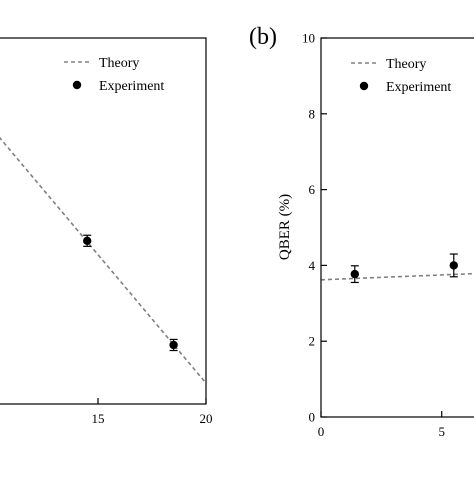 The width and height of the screenshot is (474, 479). Describe the element at coordinates (285, 227) in the screenshot. I see `y-axis-label: QBER (%)` at that location.